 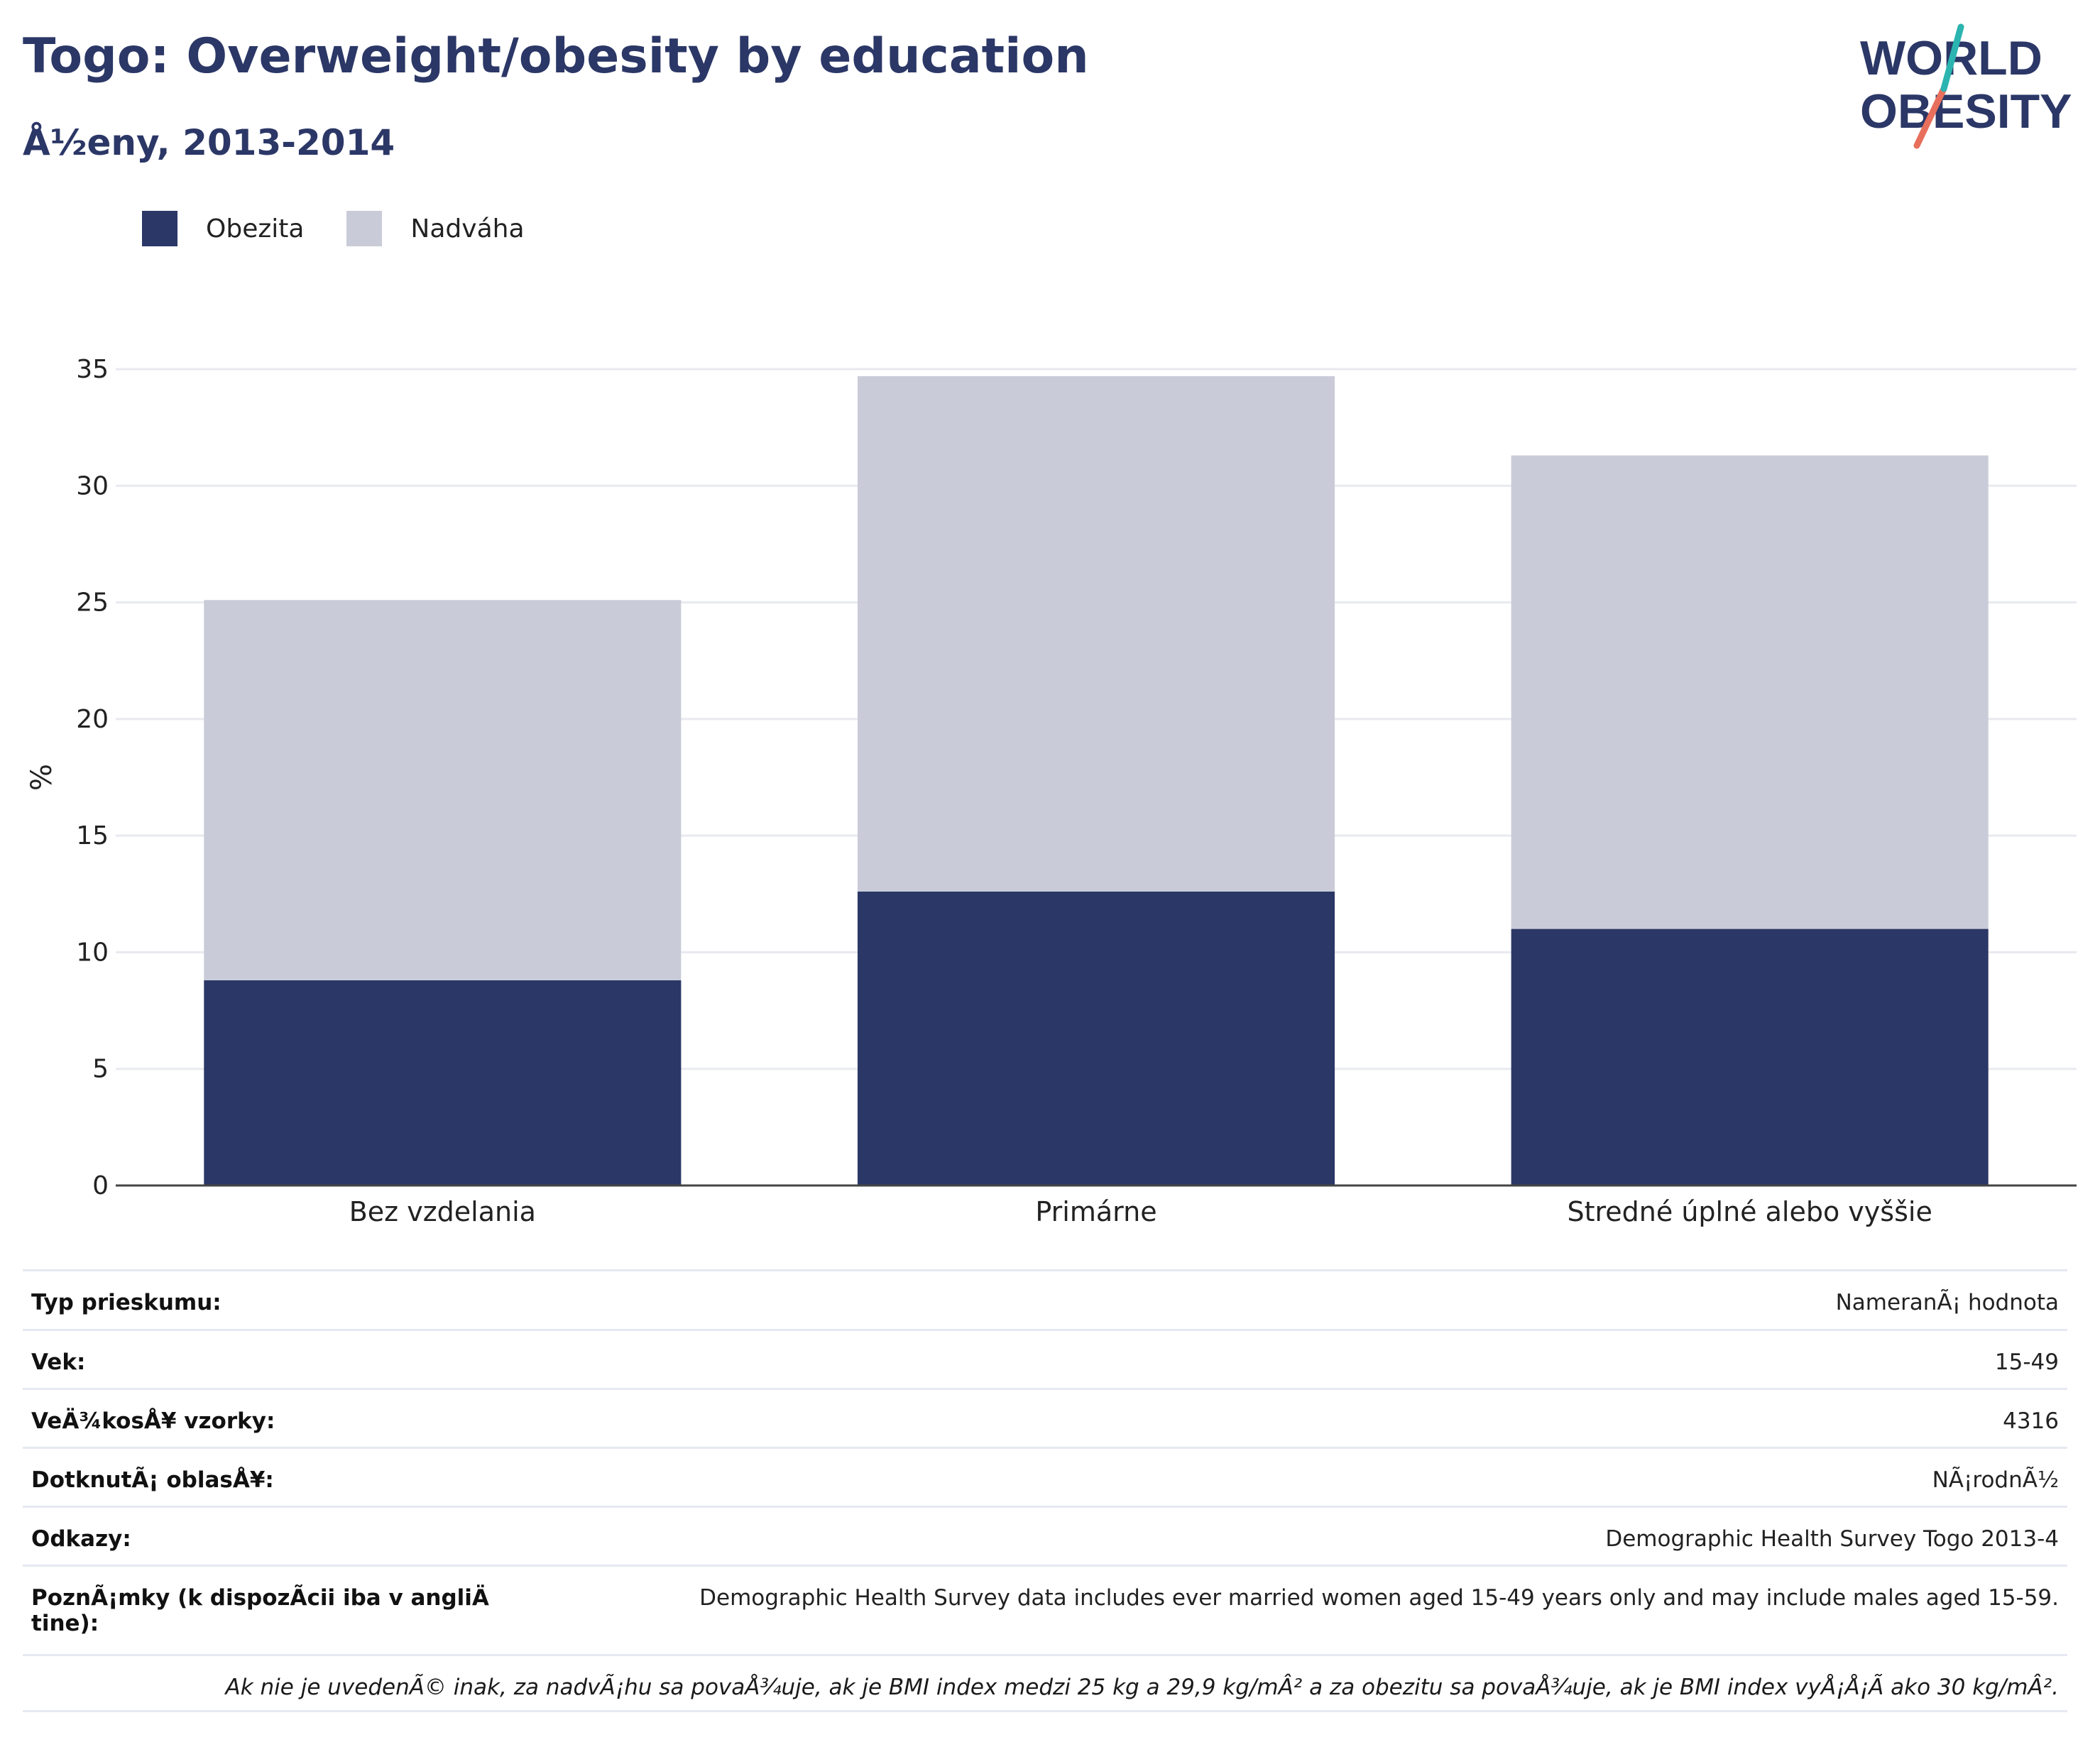 What do you see at coordinates (92, 835) in the screenshot?
I see `y-tick-label: 15` at bounding box center [92, 835].